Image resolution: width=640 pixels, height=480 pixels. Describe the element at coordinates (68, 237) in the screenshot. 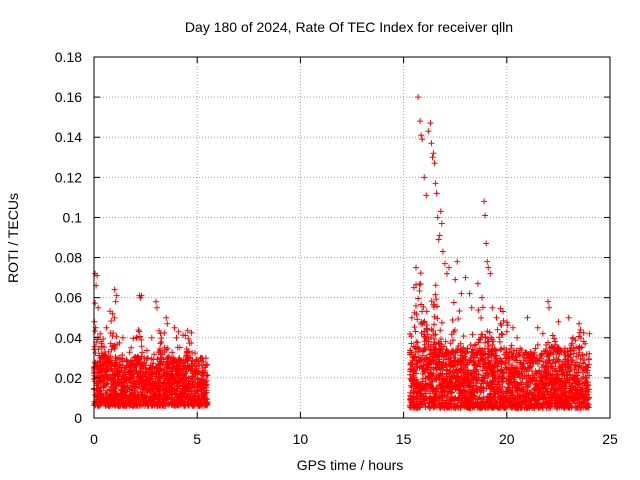

I see `y-tick-labels: 0 0.02 0.04 0.06 0.08 0.1 0.12 0.14 0.16 0.18` at that location.